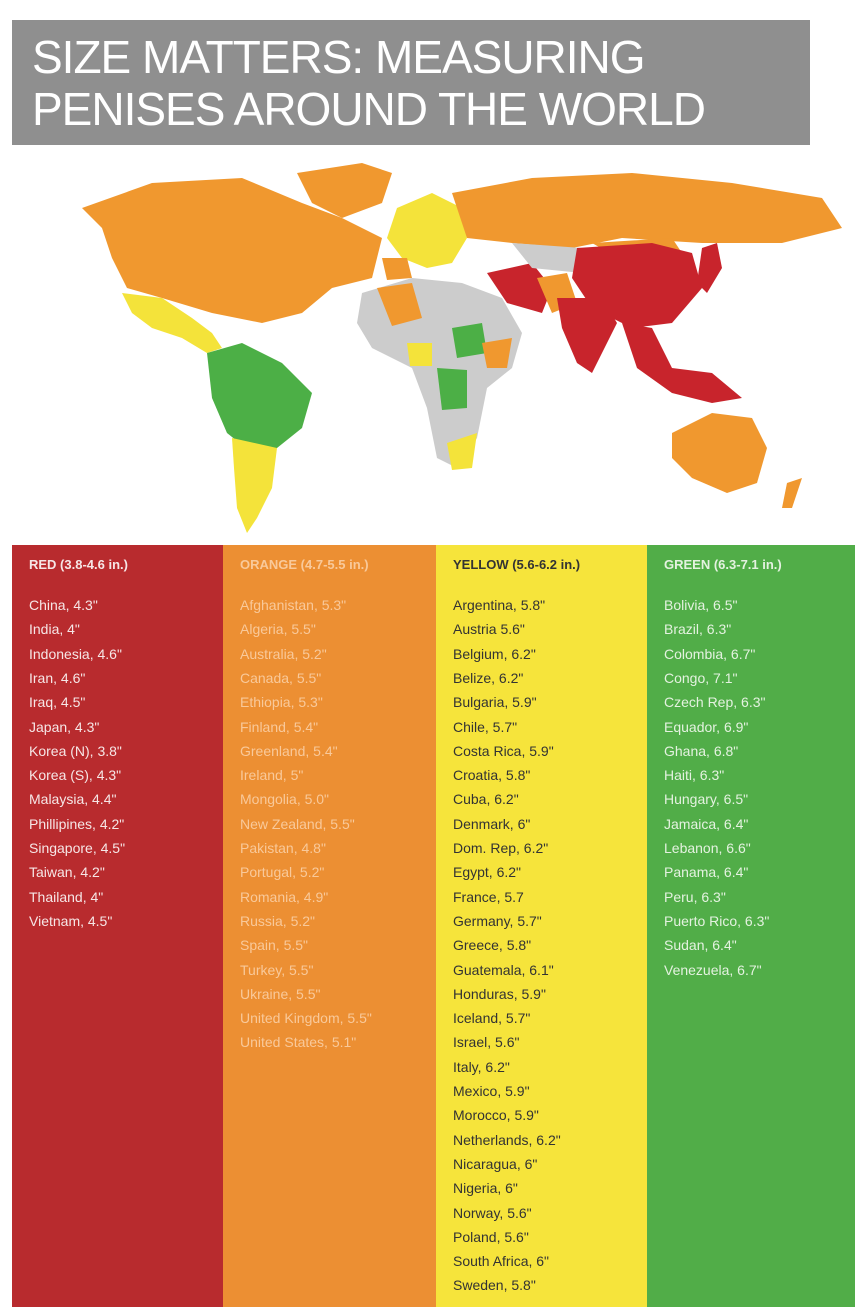 The width and height of the screenshot is (858, 1307). Describe the element at coordinates (491, 1091) in the screenshot. I see `country-item: Mexico, 5.9"` at that location.